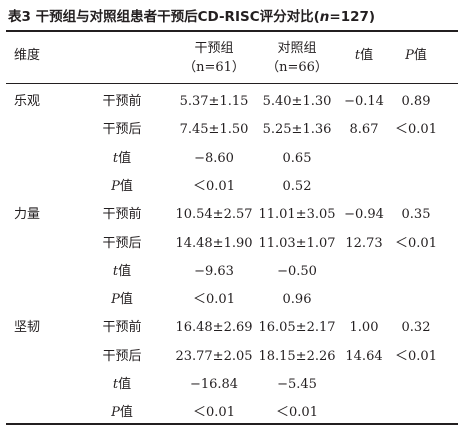 This screenshot has height=430, width=466. Describe the element at coordinates (364, 327) in the screenshot. I see `cell-t-value: 1.00` at that location.